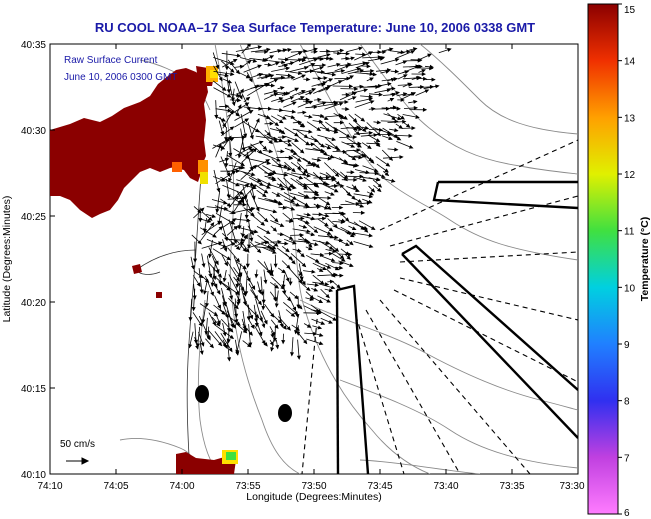  I want to click on land-sandy-hook, so click(189, 169).